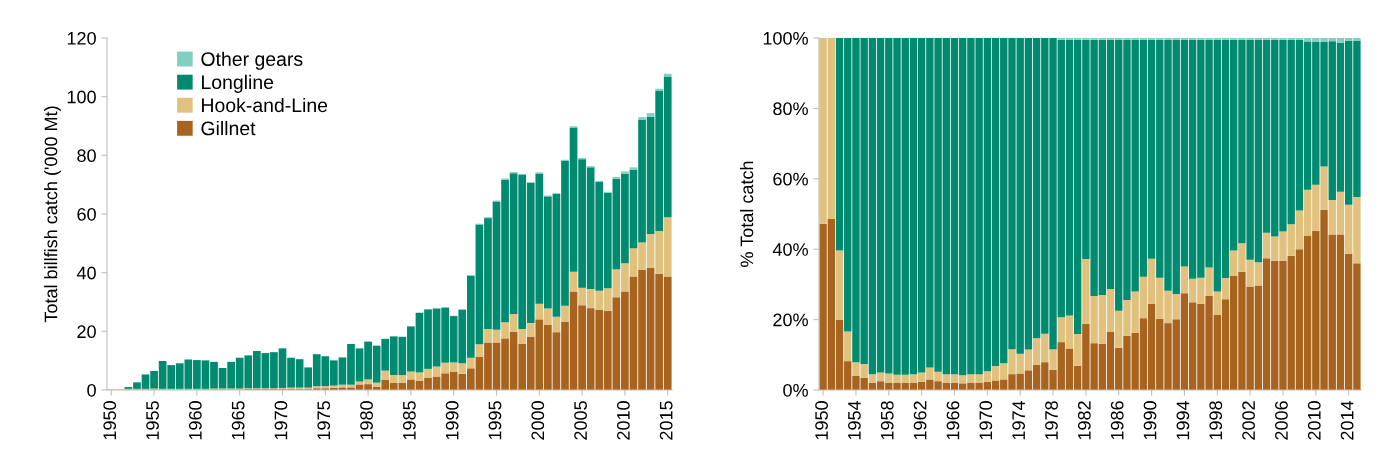 This screenshot has height=470, width=1395. Describe the element at coordinates (1347, 420) in the screenshot. I see `x-tick-label: 2014` at that location.